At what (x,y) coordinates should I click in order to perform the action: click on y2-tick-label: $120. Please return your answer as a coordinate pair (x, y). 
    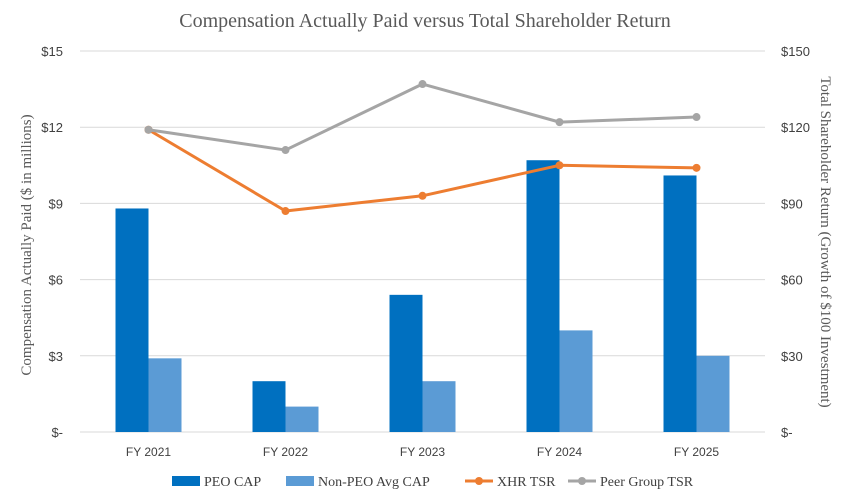
    Looking at the image, I should click on (795, 127).